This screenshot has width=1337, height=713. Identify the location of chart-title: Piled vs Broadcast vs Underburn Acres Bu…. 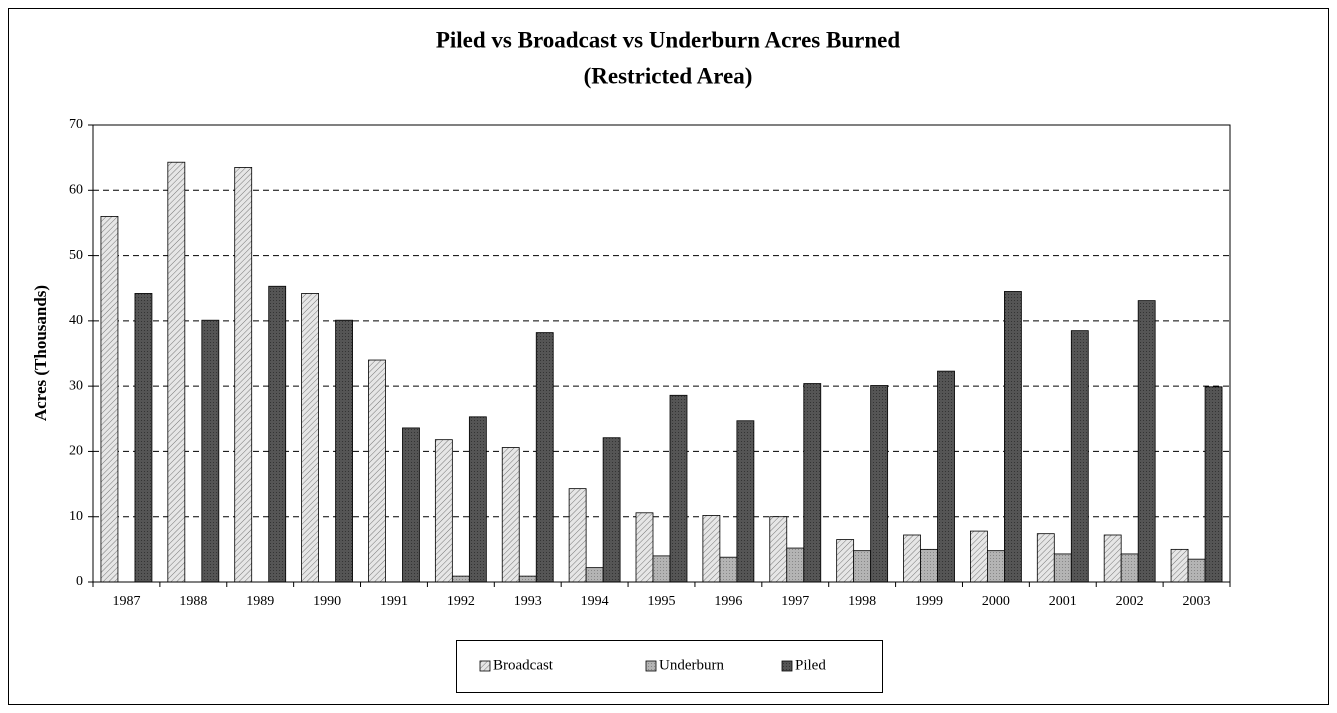
(668, 39).